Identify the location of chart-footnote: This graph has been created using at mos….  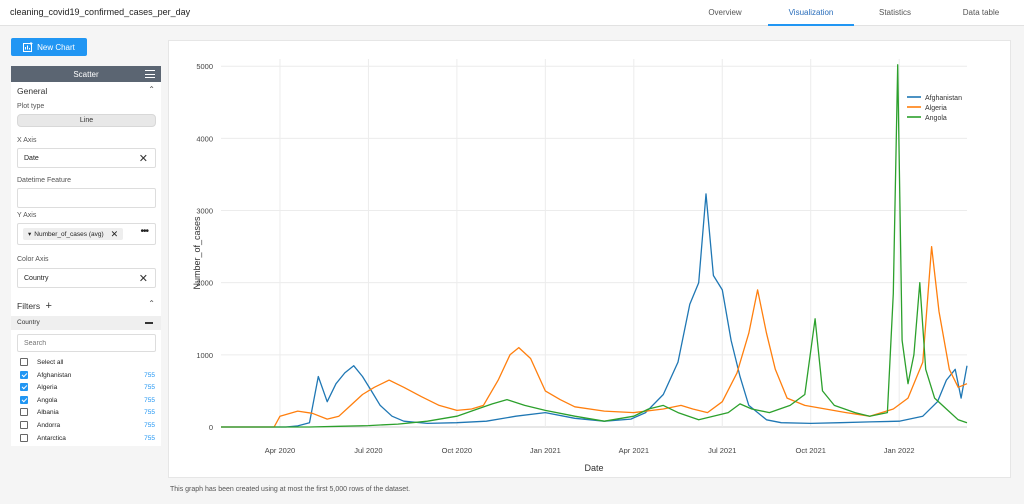
(290, 489).